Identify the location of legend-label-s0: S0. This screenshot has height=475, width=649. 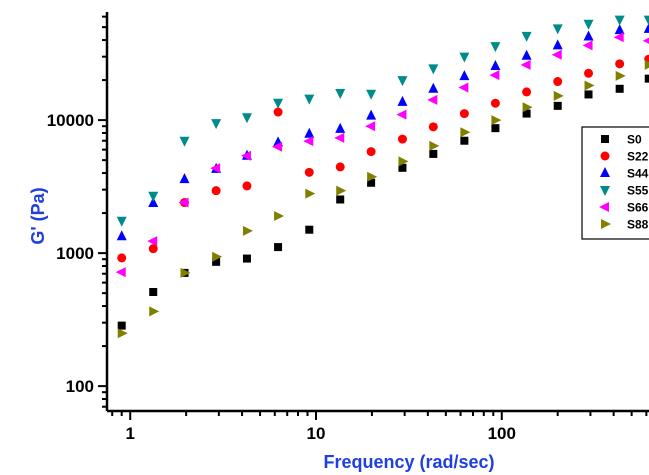
(634, 140).